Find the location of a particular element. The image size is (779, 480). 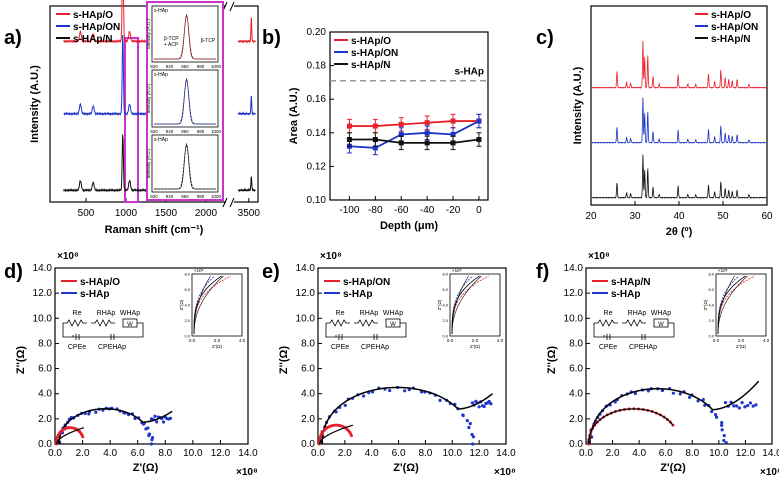

raman-x-tick-label: 3500 is located at coordinates (249, 213).